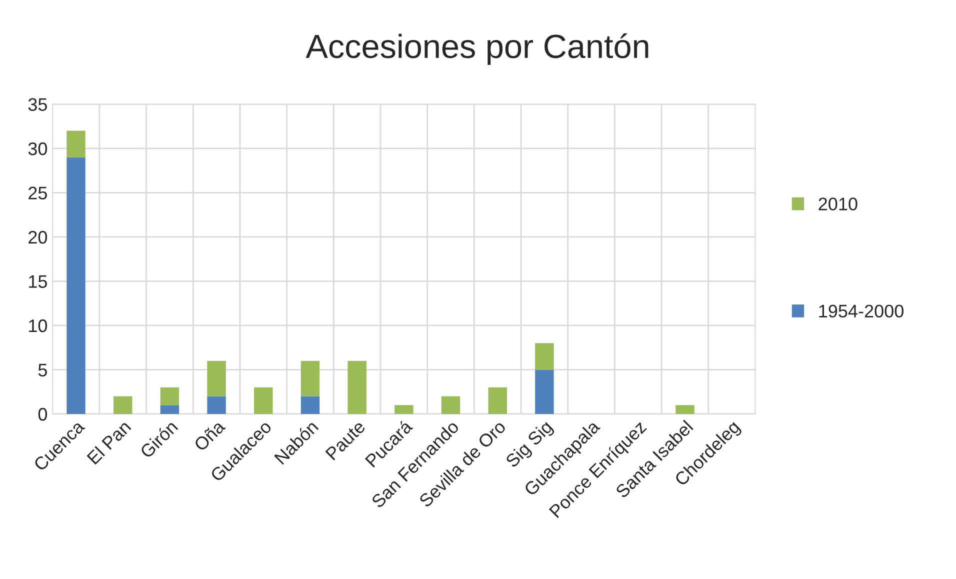 Image resolution: width=956 pixels, height=579 pixels. Describe the element at coordinates (861, 311) in the screenshot. I see `legend-label: 1954-2000` at that location.